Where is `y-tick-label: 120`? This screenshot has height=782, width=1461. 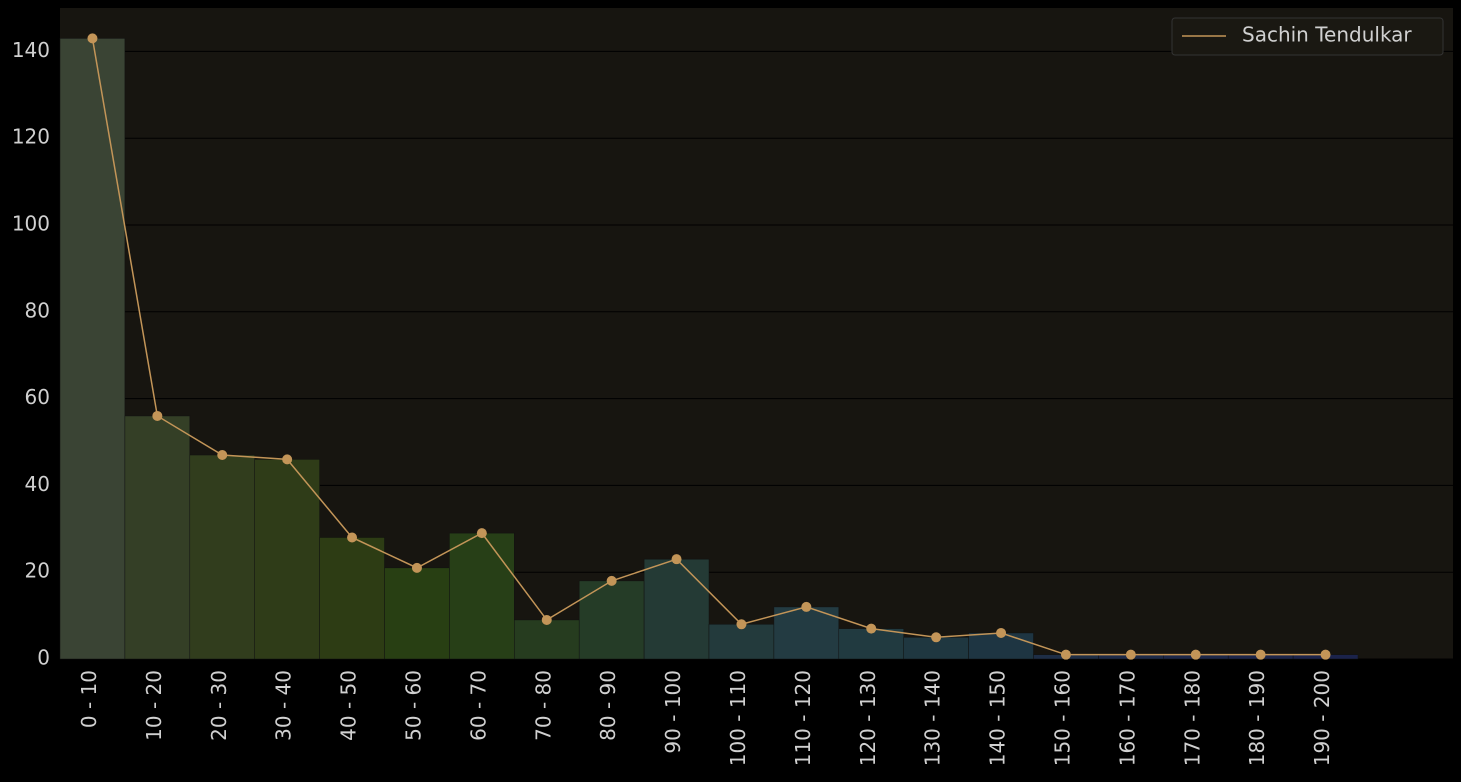 y-tick-label: 120 is located at coordinates (31, 137).